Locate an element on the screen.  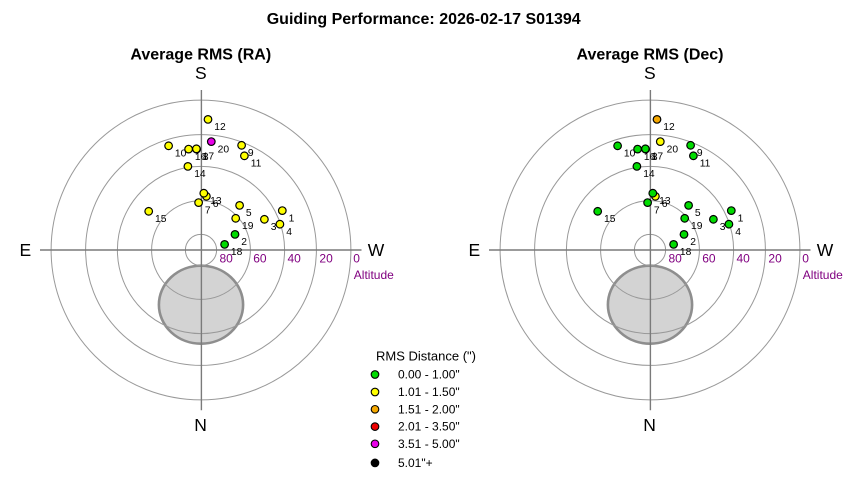
svg-text: 5.01"+ is located at coordinates (415, 463).